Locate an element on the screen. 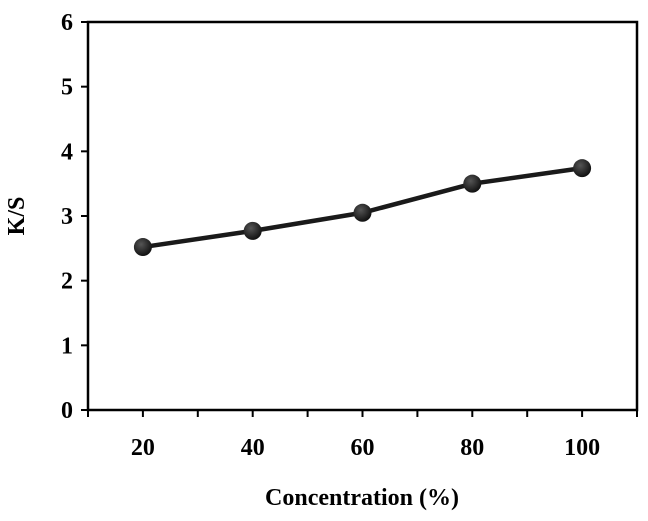 The width and height of the screenshot is (648, 521). x-tick-label: 60 is located at coordinates (363, 448).